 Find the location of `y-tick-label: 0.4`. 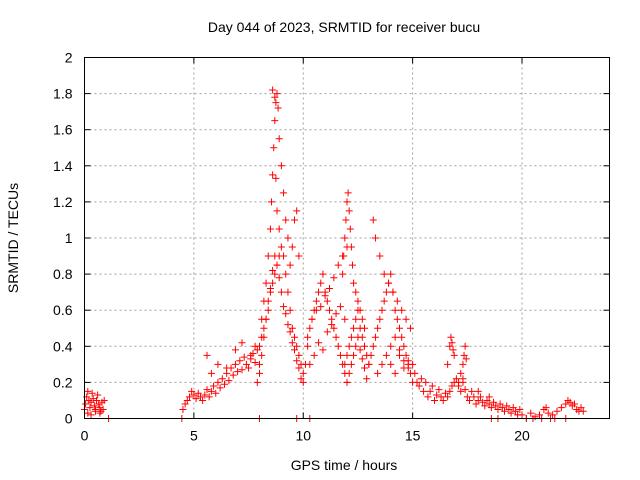

y-tick-label: 0.4 is located at coordinates (63, 346).